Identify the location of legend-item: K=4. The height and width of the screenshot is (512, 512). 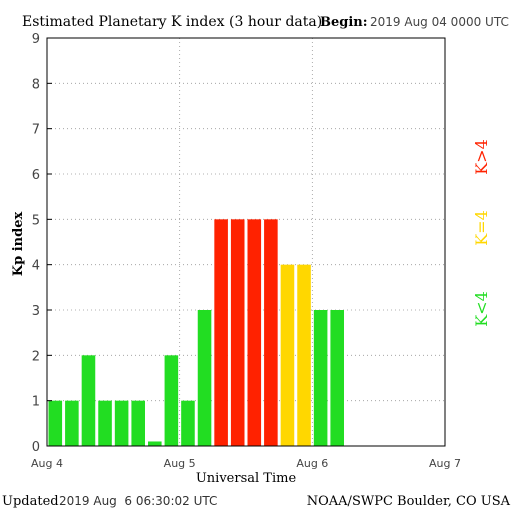
(481, 228).